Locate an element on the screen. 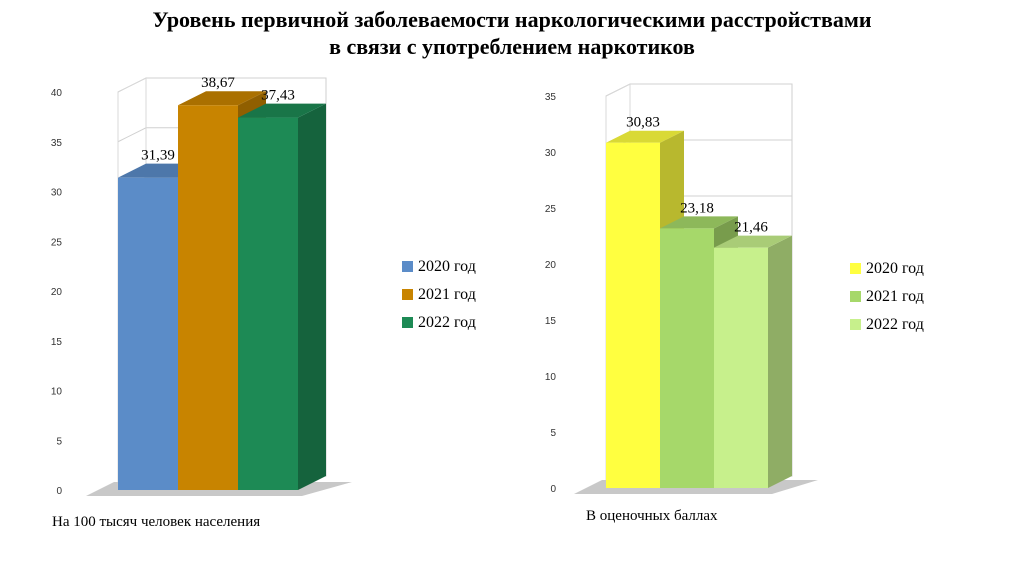 This screenshot has width=1024, height=574. y-axis: 0 5 10 15 20 25 30 35 40 is located at coordinates (57, 292).